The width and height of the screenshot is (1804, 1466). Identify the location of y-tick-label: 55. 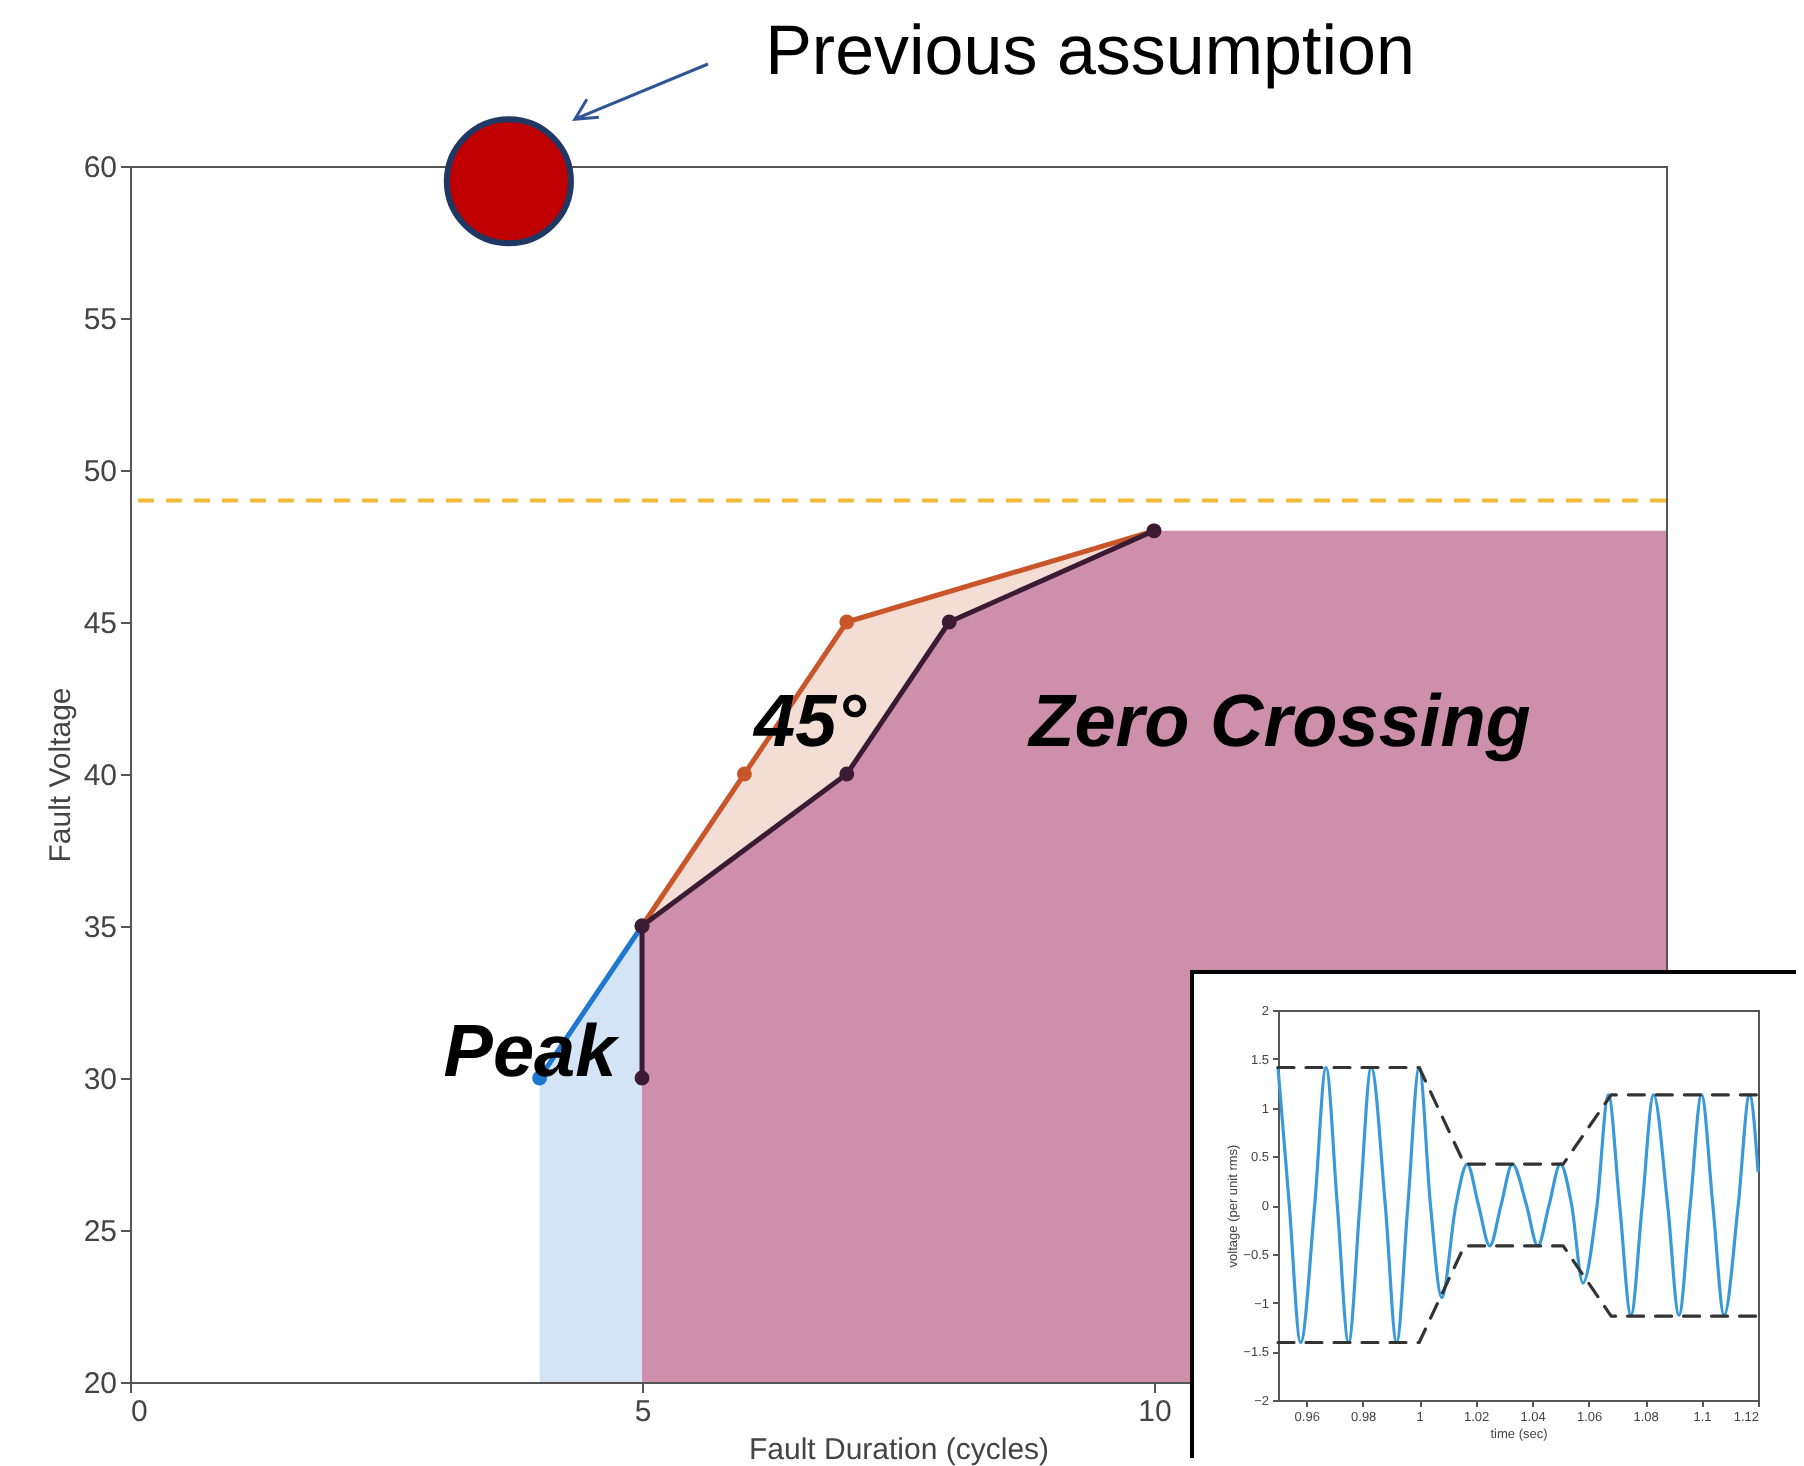
(100, 320).